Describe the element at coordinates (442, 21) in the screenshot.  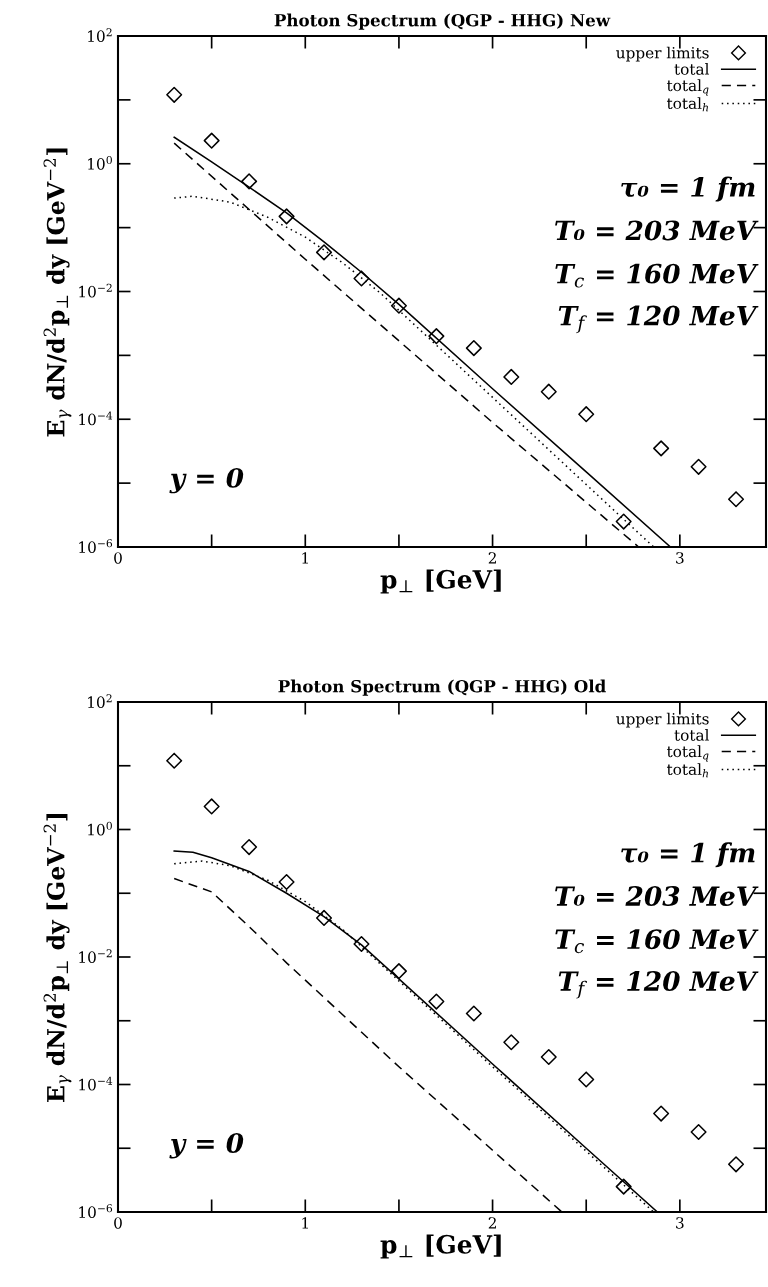
I see `chart-title: Photon Spectrum (QGP - HHG) New` at that location.